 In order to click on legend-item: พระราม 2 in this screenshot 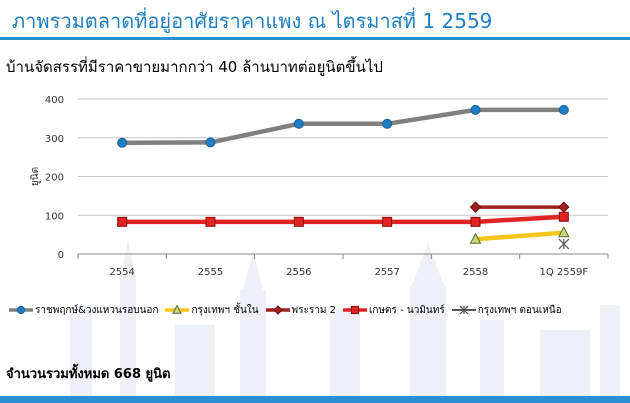, I will do `click(300, 310)`.